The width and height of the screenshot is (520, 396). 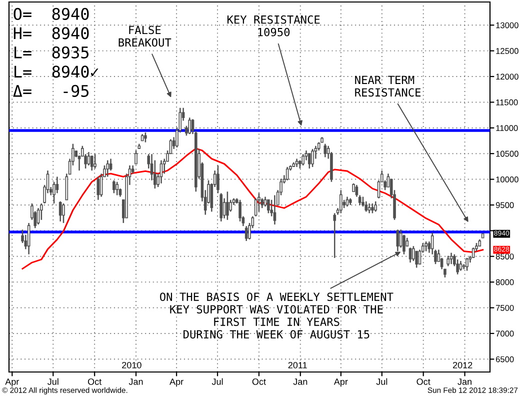 What do you see at coordinates (507, 153) in the screenshot?
I see `y-tick-label: 10500` at bounding box center [507, 153].